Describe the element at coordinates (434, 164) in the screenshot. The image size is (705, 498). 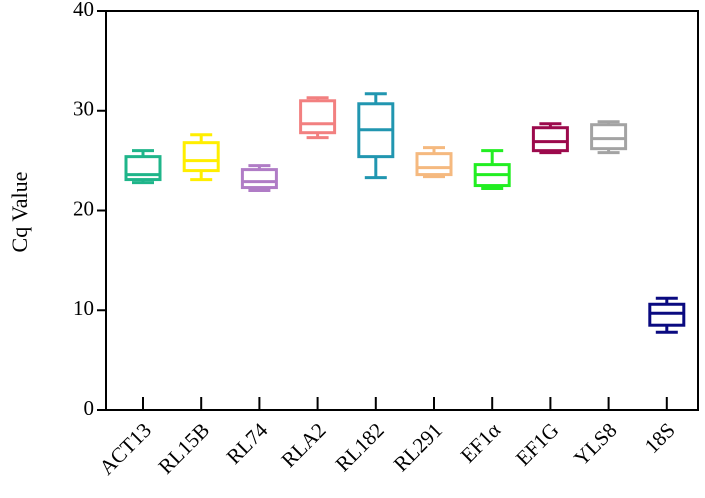
I see `box-RL291` at that location.